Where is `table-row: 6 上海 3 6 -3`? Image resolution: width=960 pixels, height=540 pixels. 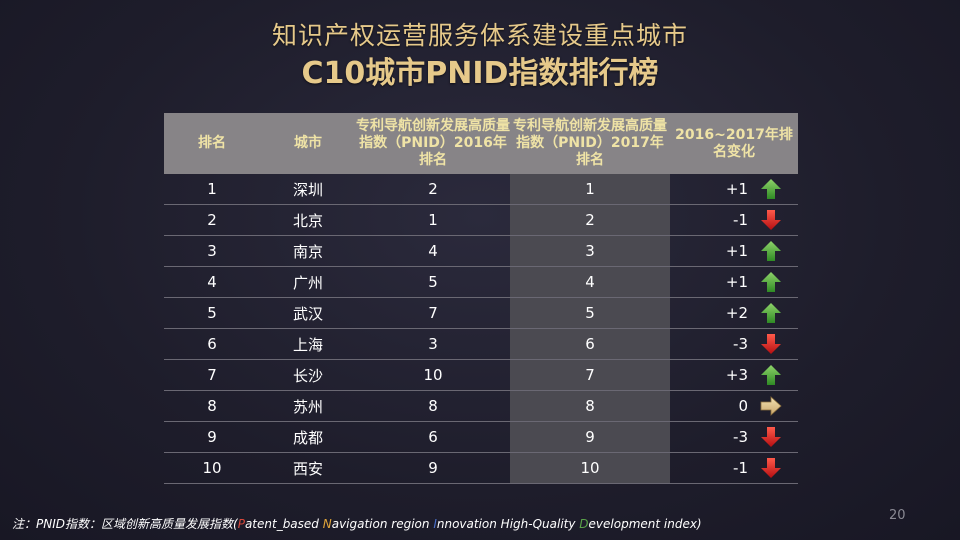
table-row: 6 上海 3 6 -3 is located at coordinates (481, 344).